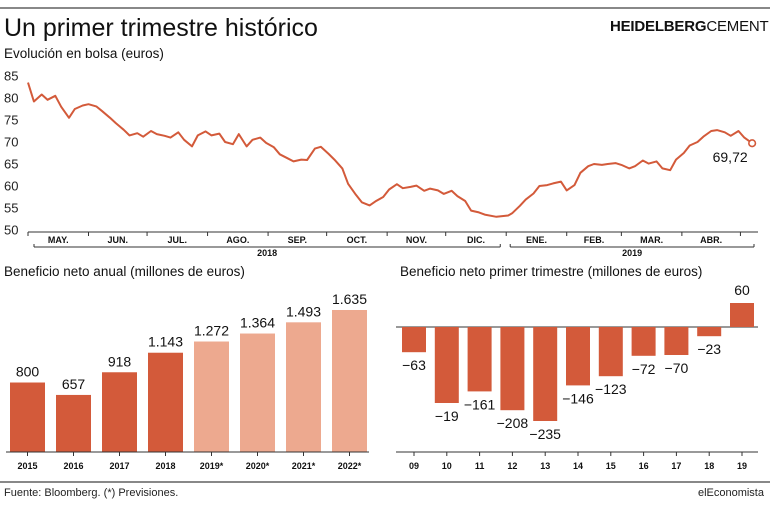 The width and height of the screenshot is (770, 508). Describe the element at coordinates (11, 98) in the screenshot. I see `y-tick-label: 80` at that location.